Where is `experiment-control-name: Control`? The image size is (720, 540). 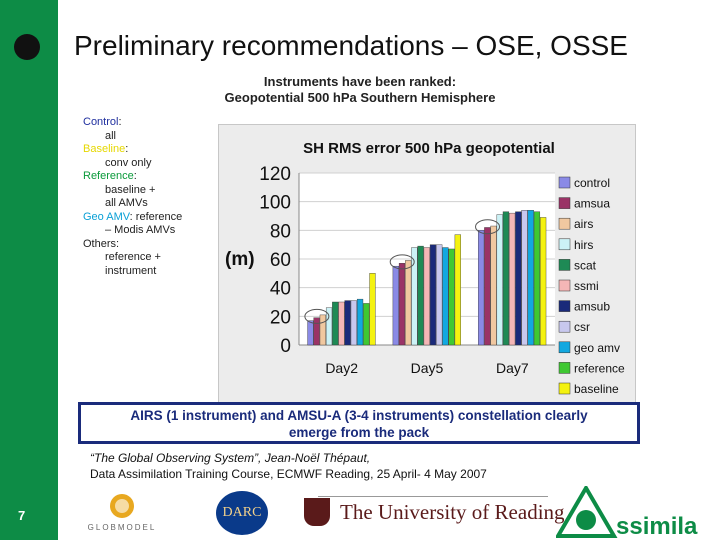
experiment-control-name: Control is located at coordinates (101, 122).